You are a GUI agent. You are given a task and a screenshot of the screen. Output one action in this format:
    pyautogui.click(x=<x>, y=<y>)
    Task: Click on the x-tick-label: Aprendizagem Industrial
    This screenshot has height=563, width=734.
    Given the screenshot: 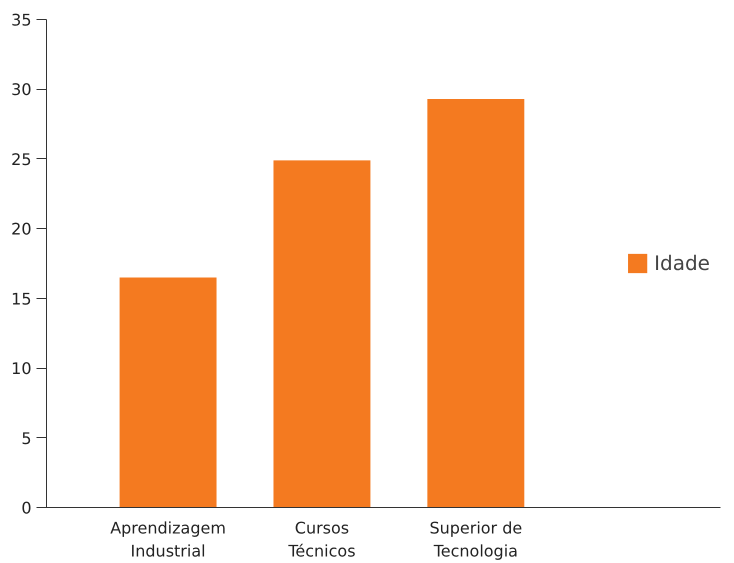 What is the action you would take?
    pyautogui.click(x=168, y=539)
    